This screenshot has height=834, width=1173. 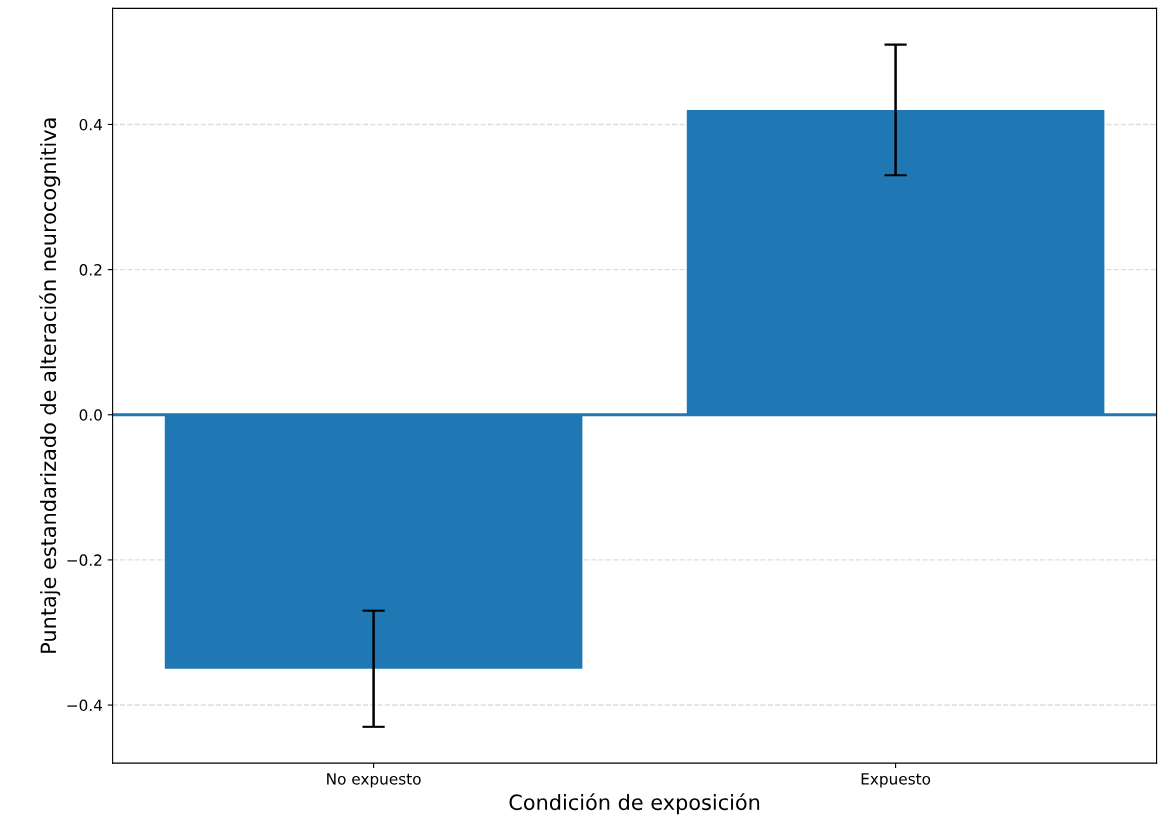 What do you see at coordinates (90, 270) in the screenshot?
I see `y-tick-label: 0.2` at bounding box center [90, 270].